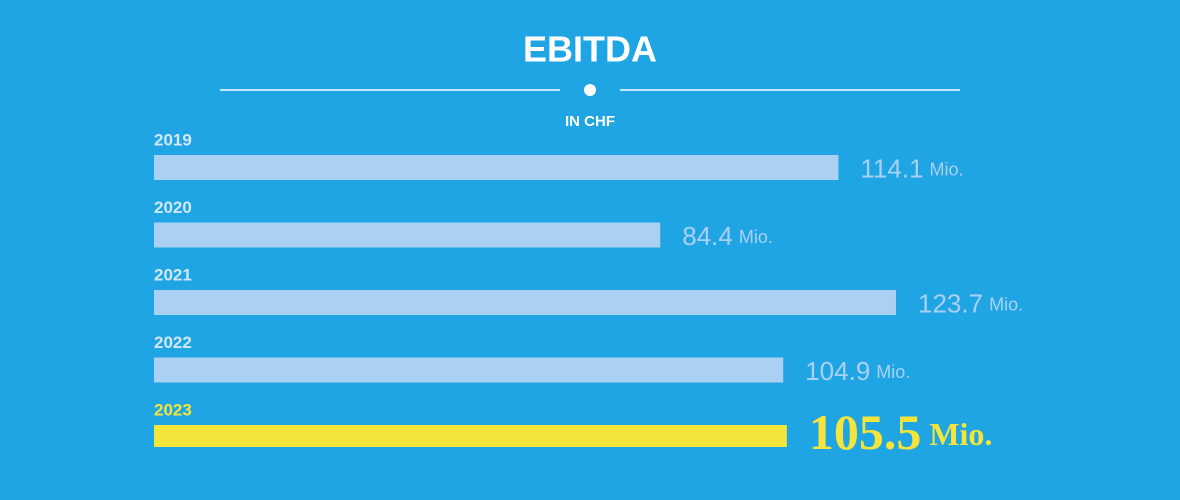 The image size is (1180, 500). What do you see at coordinates (173, 207) in the screenshot?
I see `category-label: 2020` at bounding box center [173, 207].